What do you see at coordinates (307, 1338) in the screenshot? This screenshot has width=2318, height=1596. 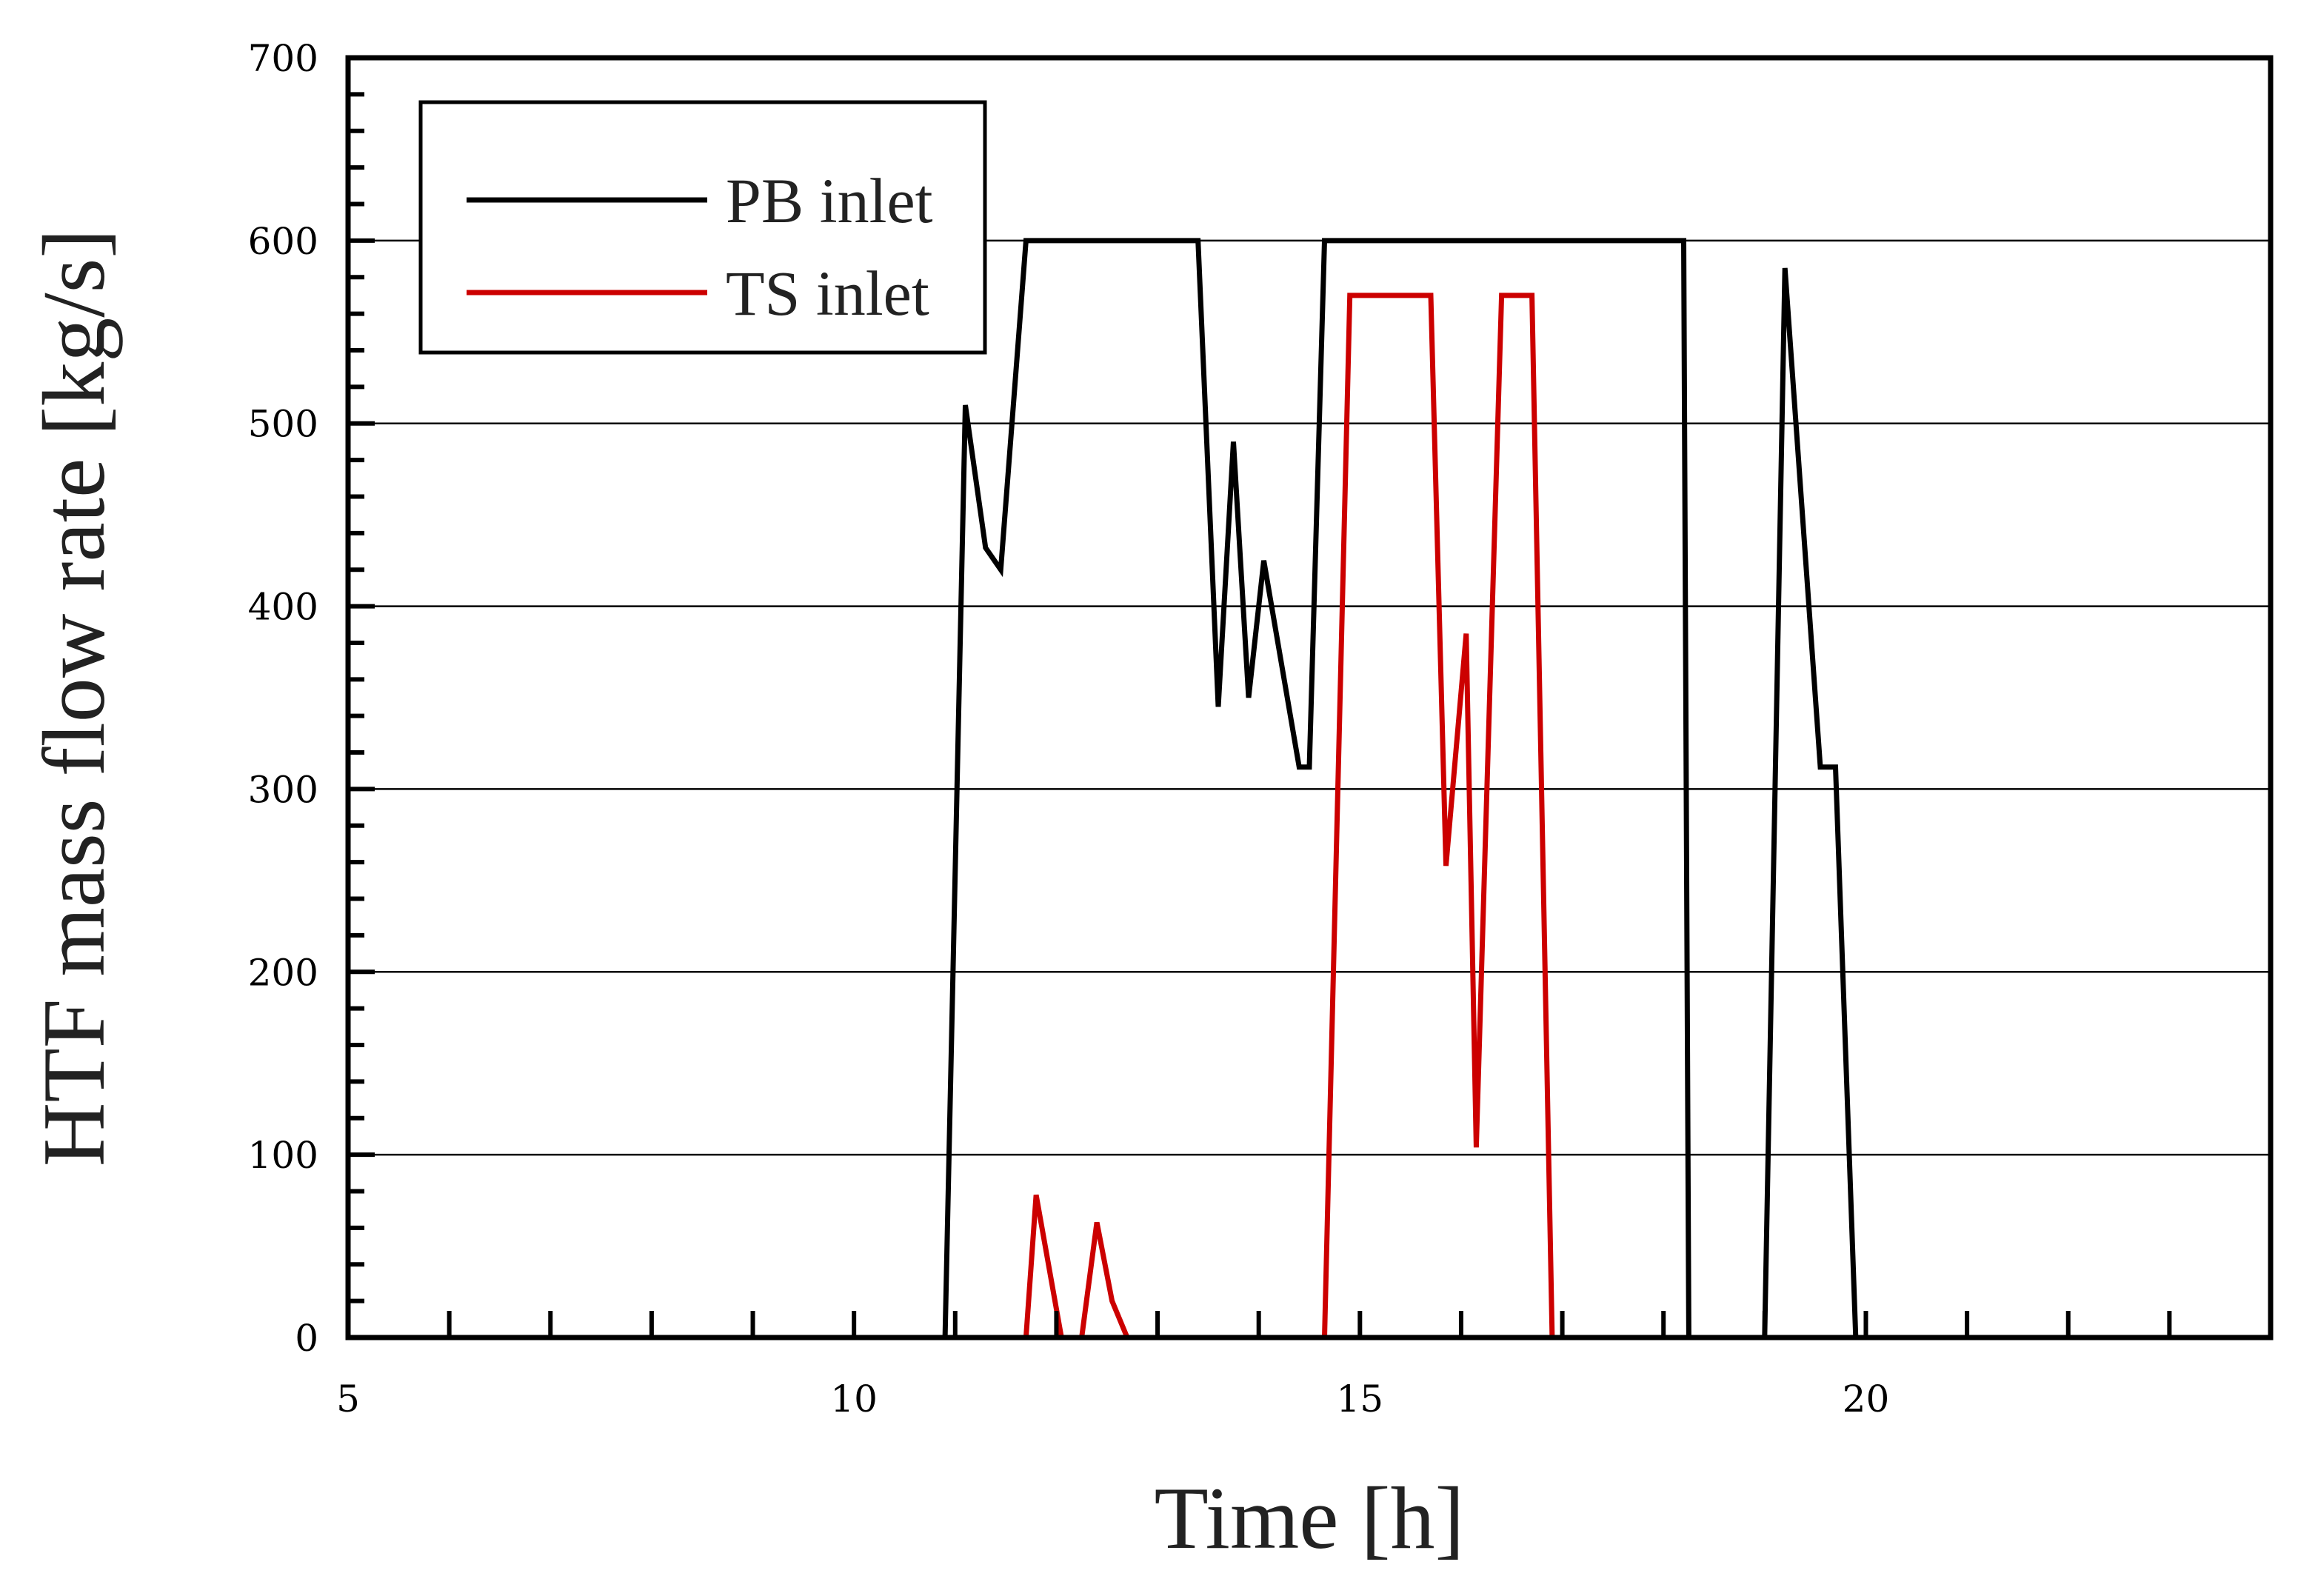 I see `y-tick-label-0: 0` at bounding box center [307, 1338].